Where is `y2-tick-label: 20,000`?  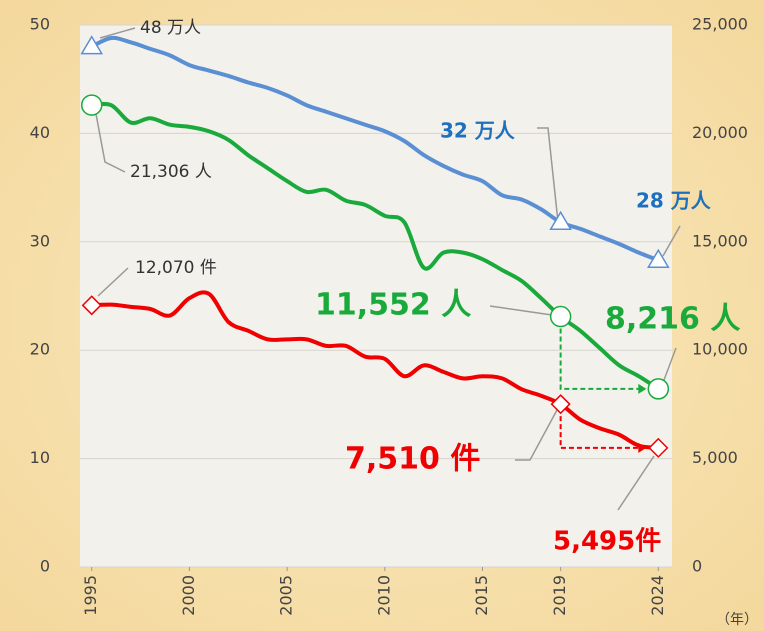 y2-tick-label: 20,000 is located at coordinates (720, 132).